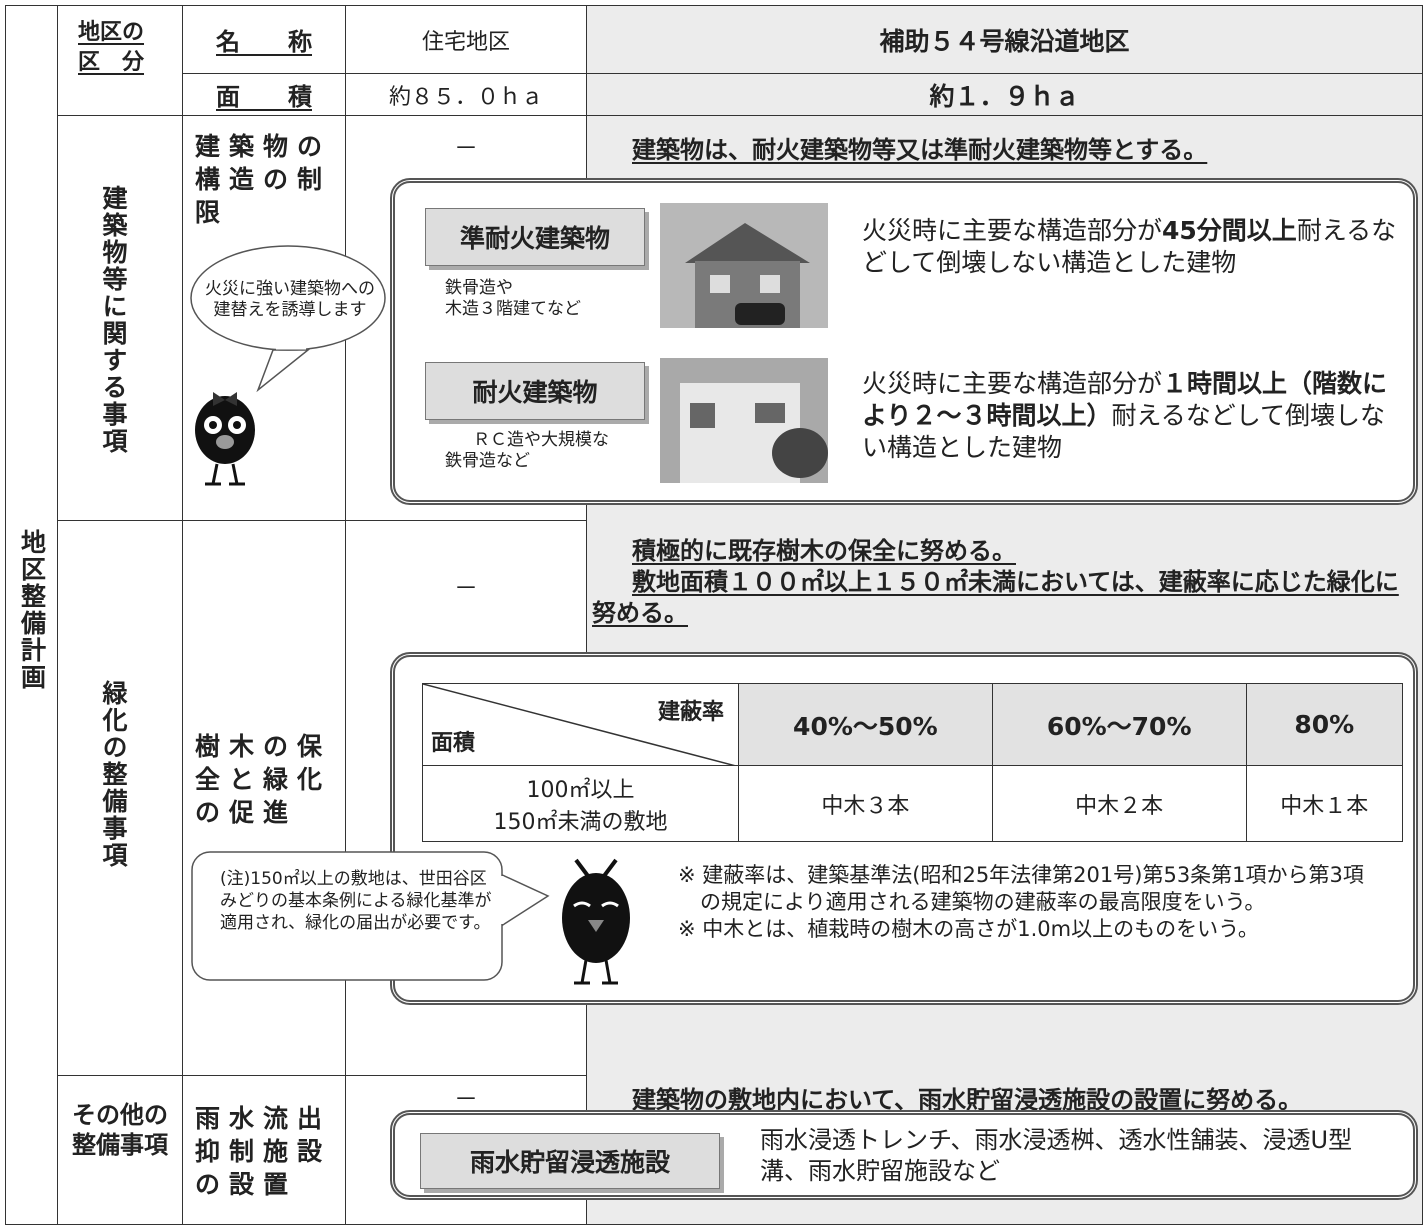 The height and width of the screenshot is (1225, 1426). What do you see at coordinates (290, 299) in the screenshot?
I see `bubble-text: 火災に強い建築物への建替えを誘導します` at bounding box center [290, 299].